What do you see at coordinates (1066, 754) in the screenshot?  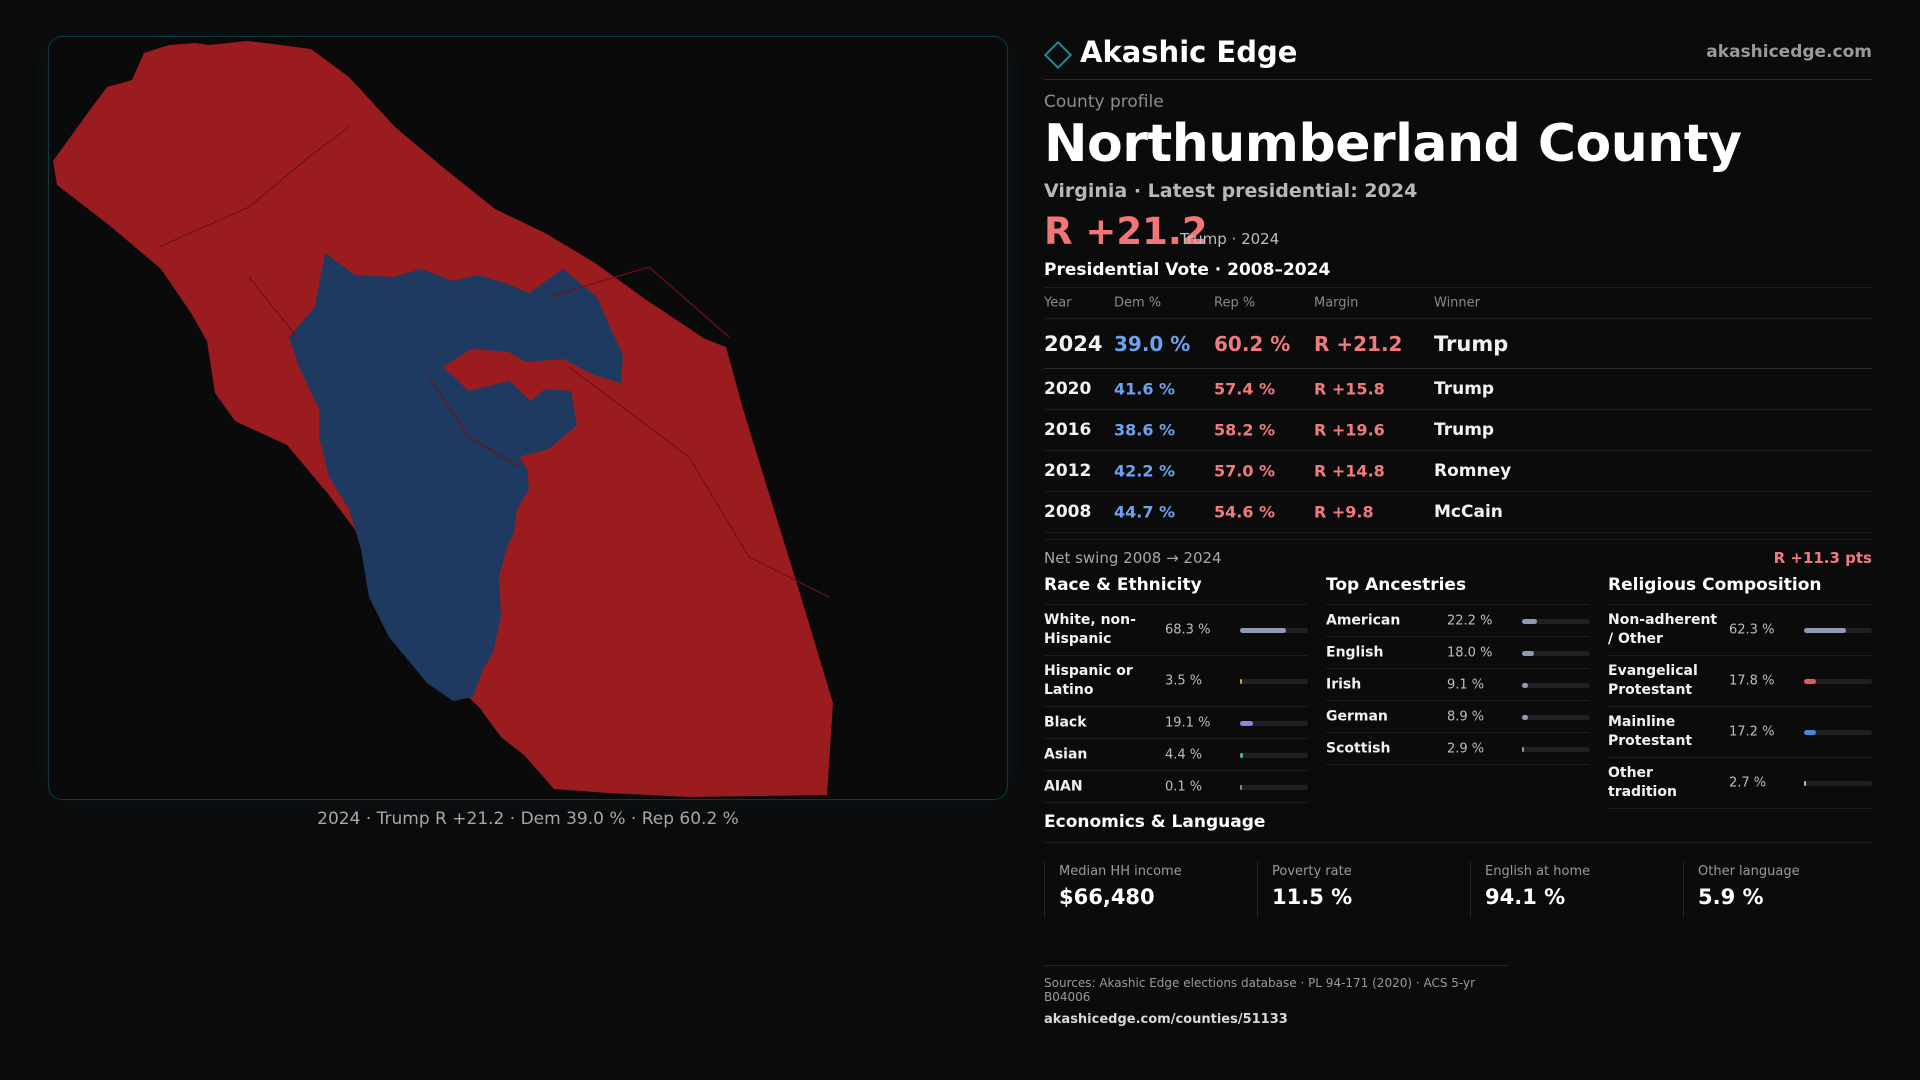 I see `race-row-label: Asian` at bounding box center [1066, 754].